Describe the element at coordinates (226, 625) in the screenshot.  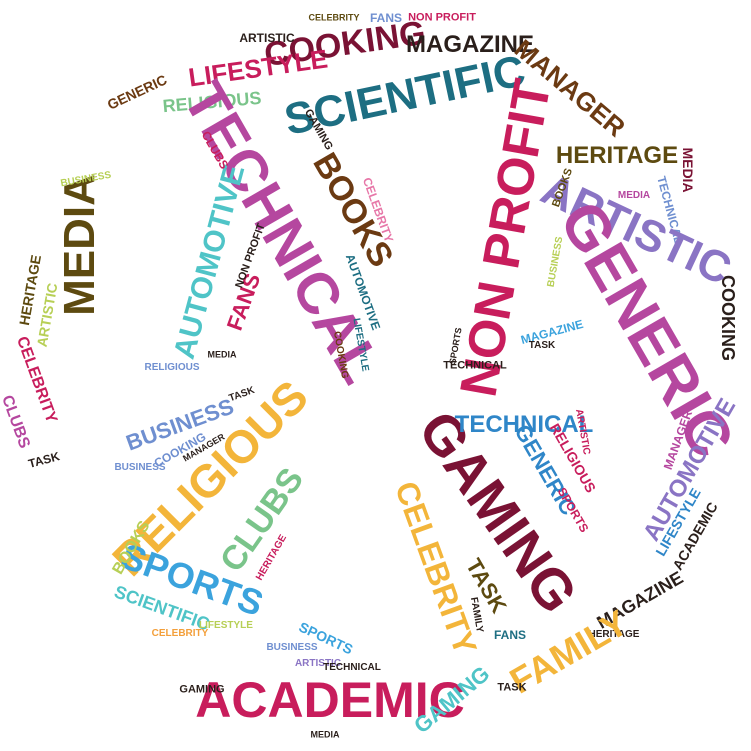
I see `word-lifestyle: LIFESTYLE` at that location.